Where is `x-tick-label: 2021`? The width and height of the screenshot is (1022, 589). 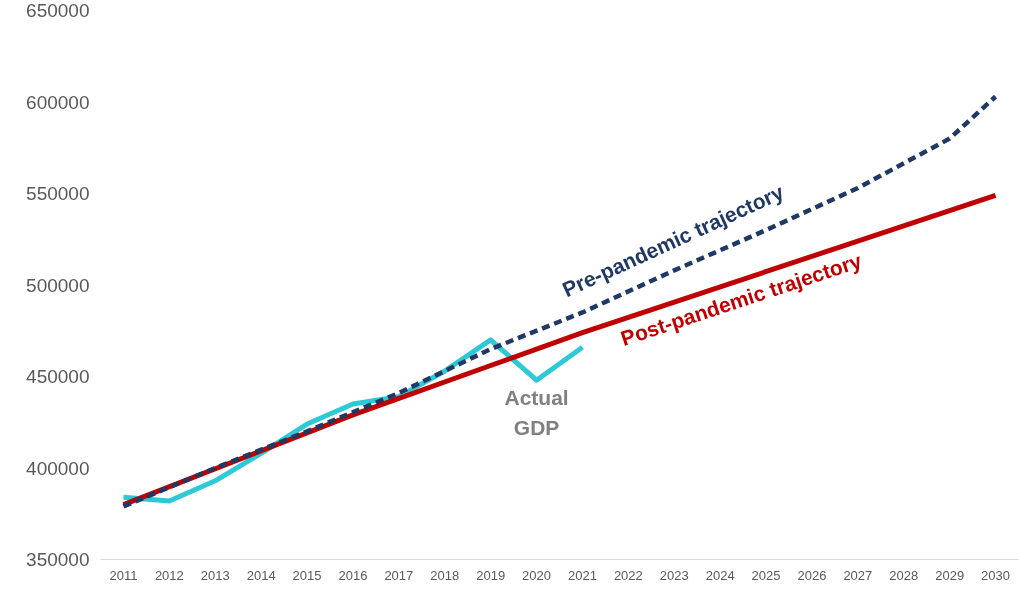 x-tick-label: 2021 is located at coordinates (582, 575).